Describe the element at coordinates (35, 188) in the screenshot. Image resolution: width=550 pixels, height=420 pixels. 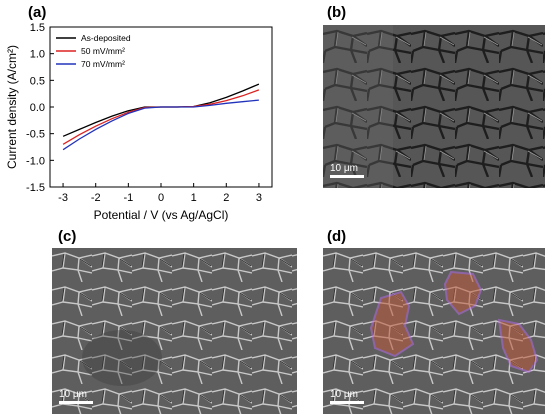
I see `y-tick-label-0: -1.5` at that location.